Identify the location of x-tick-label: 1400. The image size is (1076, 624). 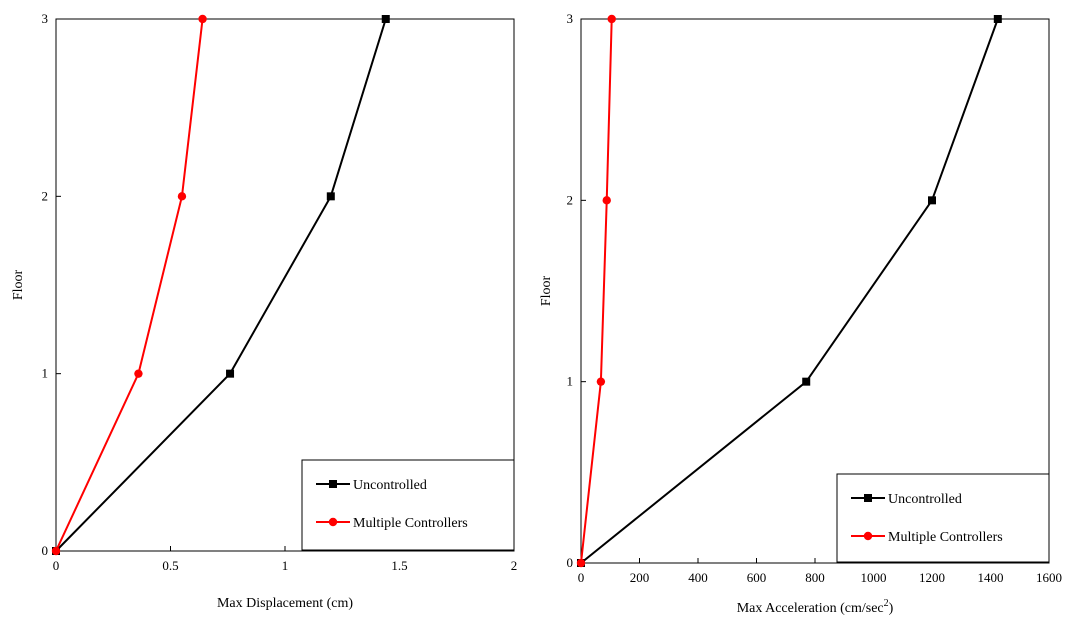
(991, 577).